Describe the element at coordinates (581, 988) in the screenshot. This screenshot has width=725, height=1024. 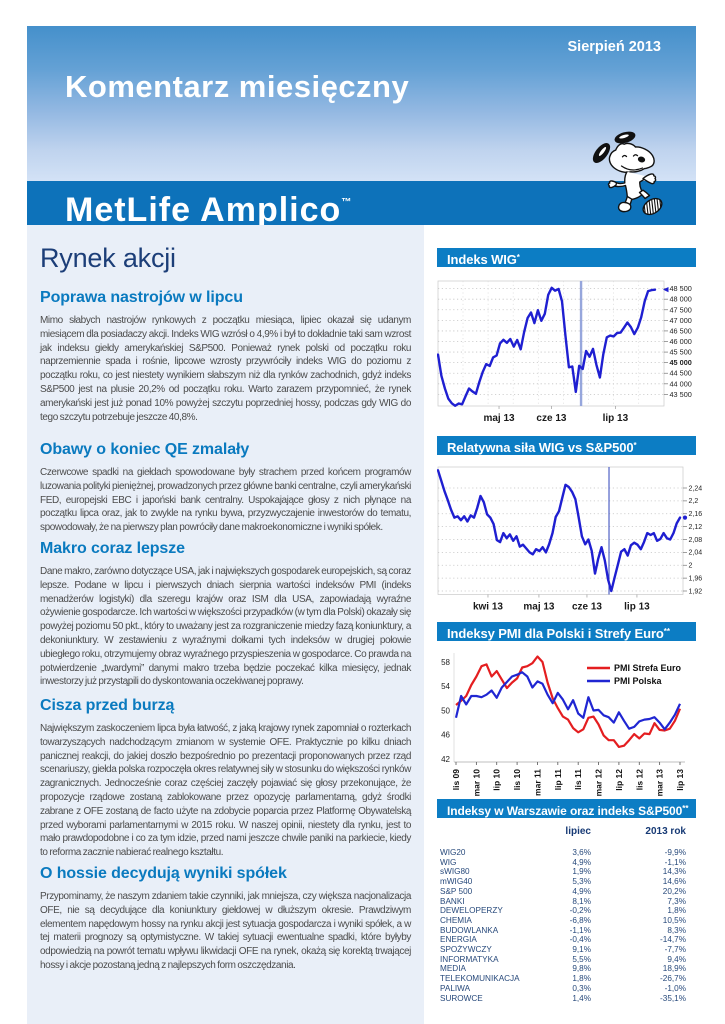
I see `value-lipiec: 0,3%` at that location.